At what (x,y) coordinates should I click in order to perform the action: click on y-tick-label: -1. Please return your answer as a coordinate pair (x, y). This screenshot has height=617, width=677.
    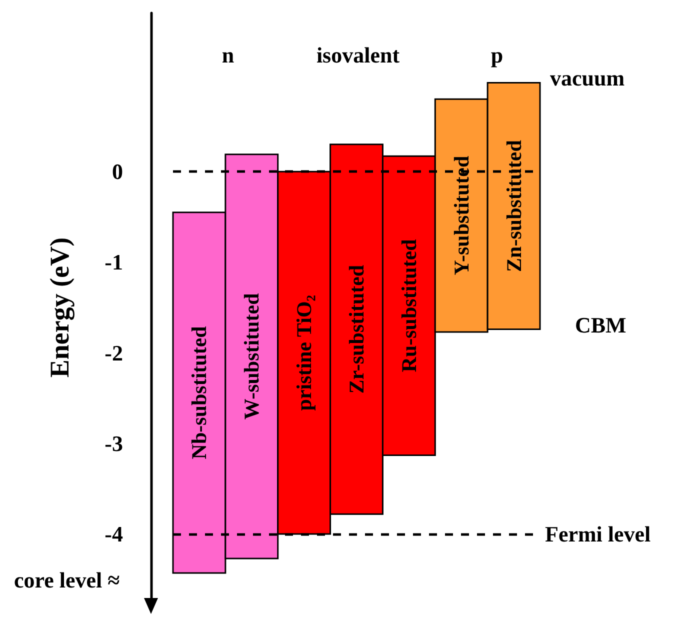
    Looking at the image, I should click on (113, 262).